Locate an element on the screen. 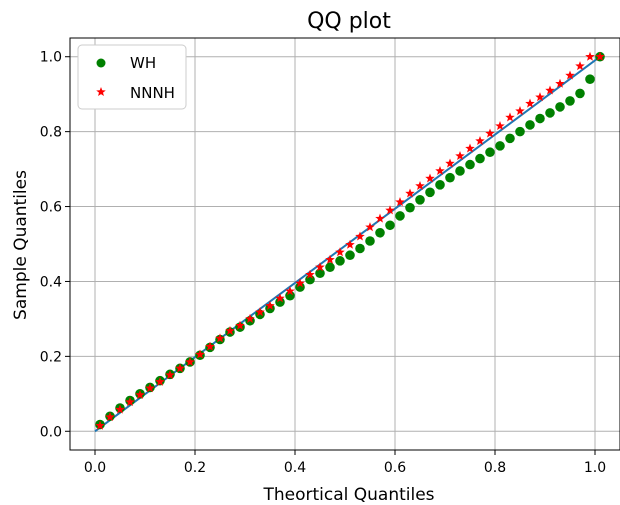 This screenshot has width=620, height=505. y-axis-label: Sample Quantiles is located at coordinates (21, 245).